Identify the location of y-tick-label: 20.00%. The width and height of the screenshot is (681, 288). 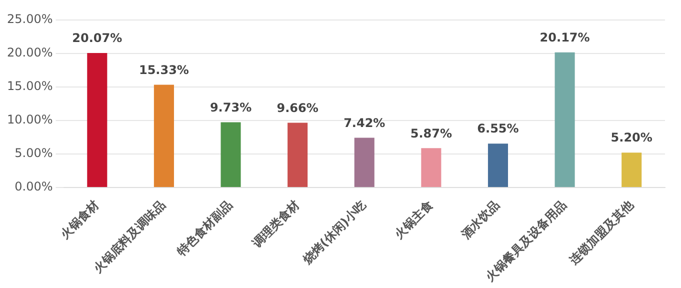
(29, 53).